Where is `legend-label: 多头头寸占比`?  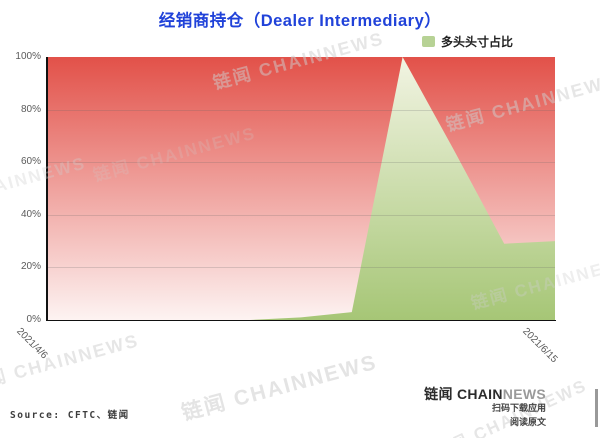 legend-label: 多头头寸占比 is located at coordinates (477, 42).